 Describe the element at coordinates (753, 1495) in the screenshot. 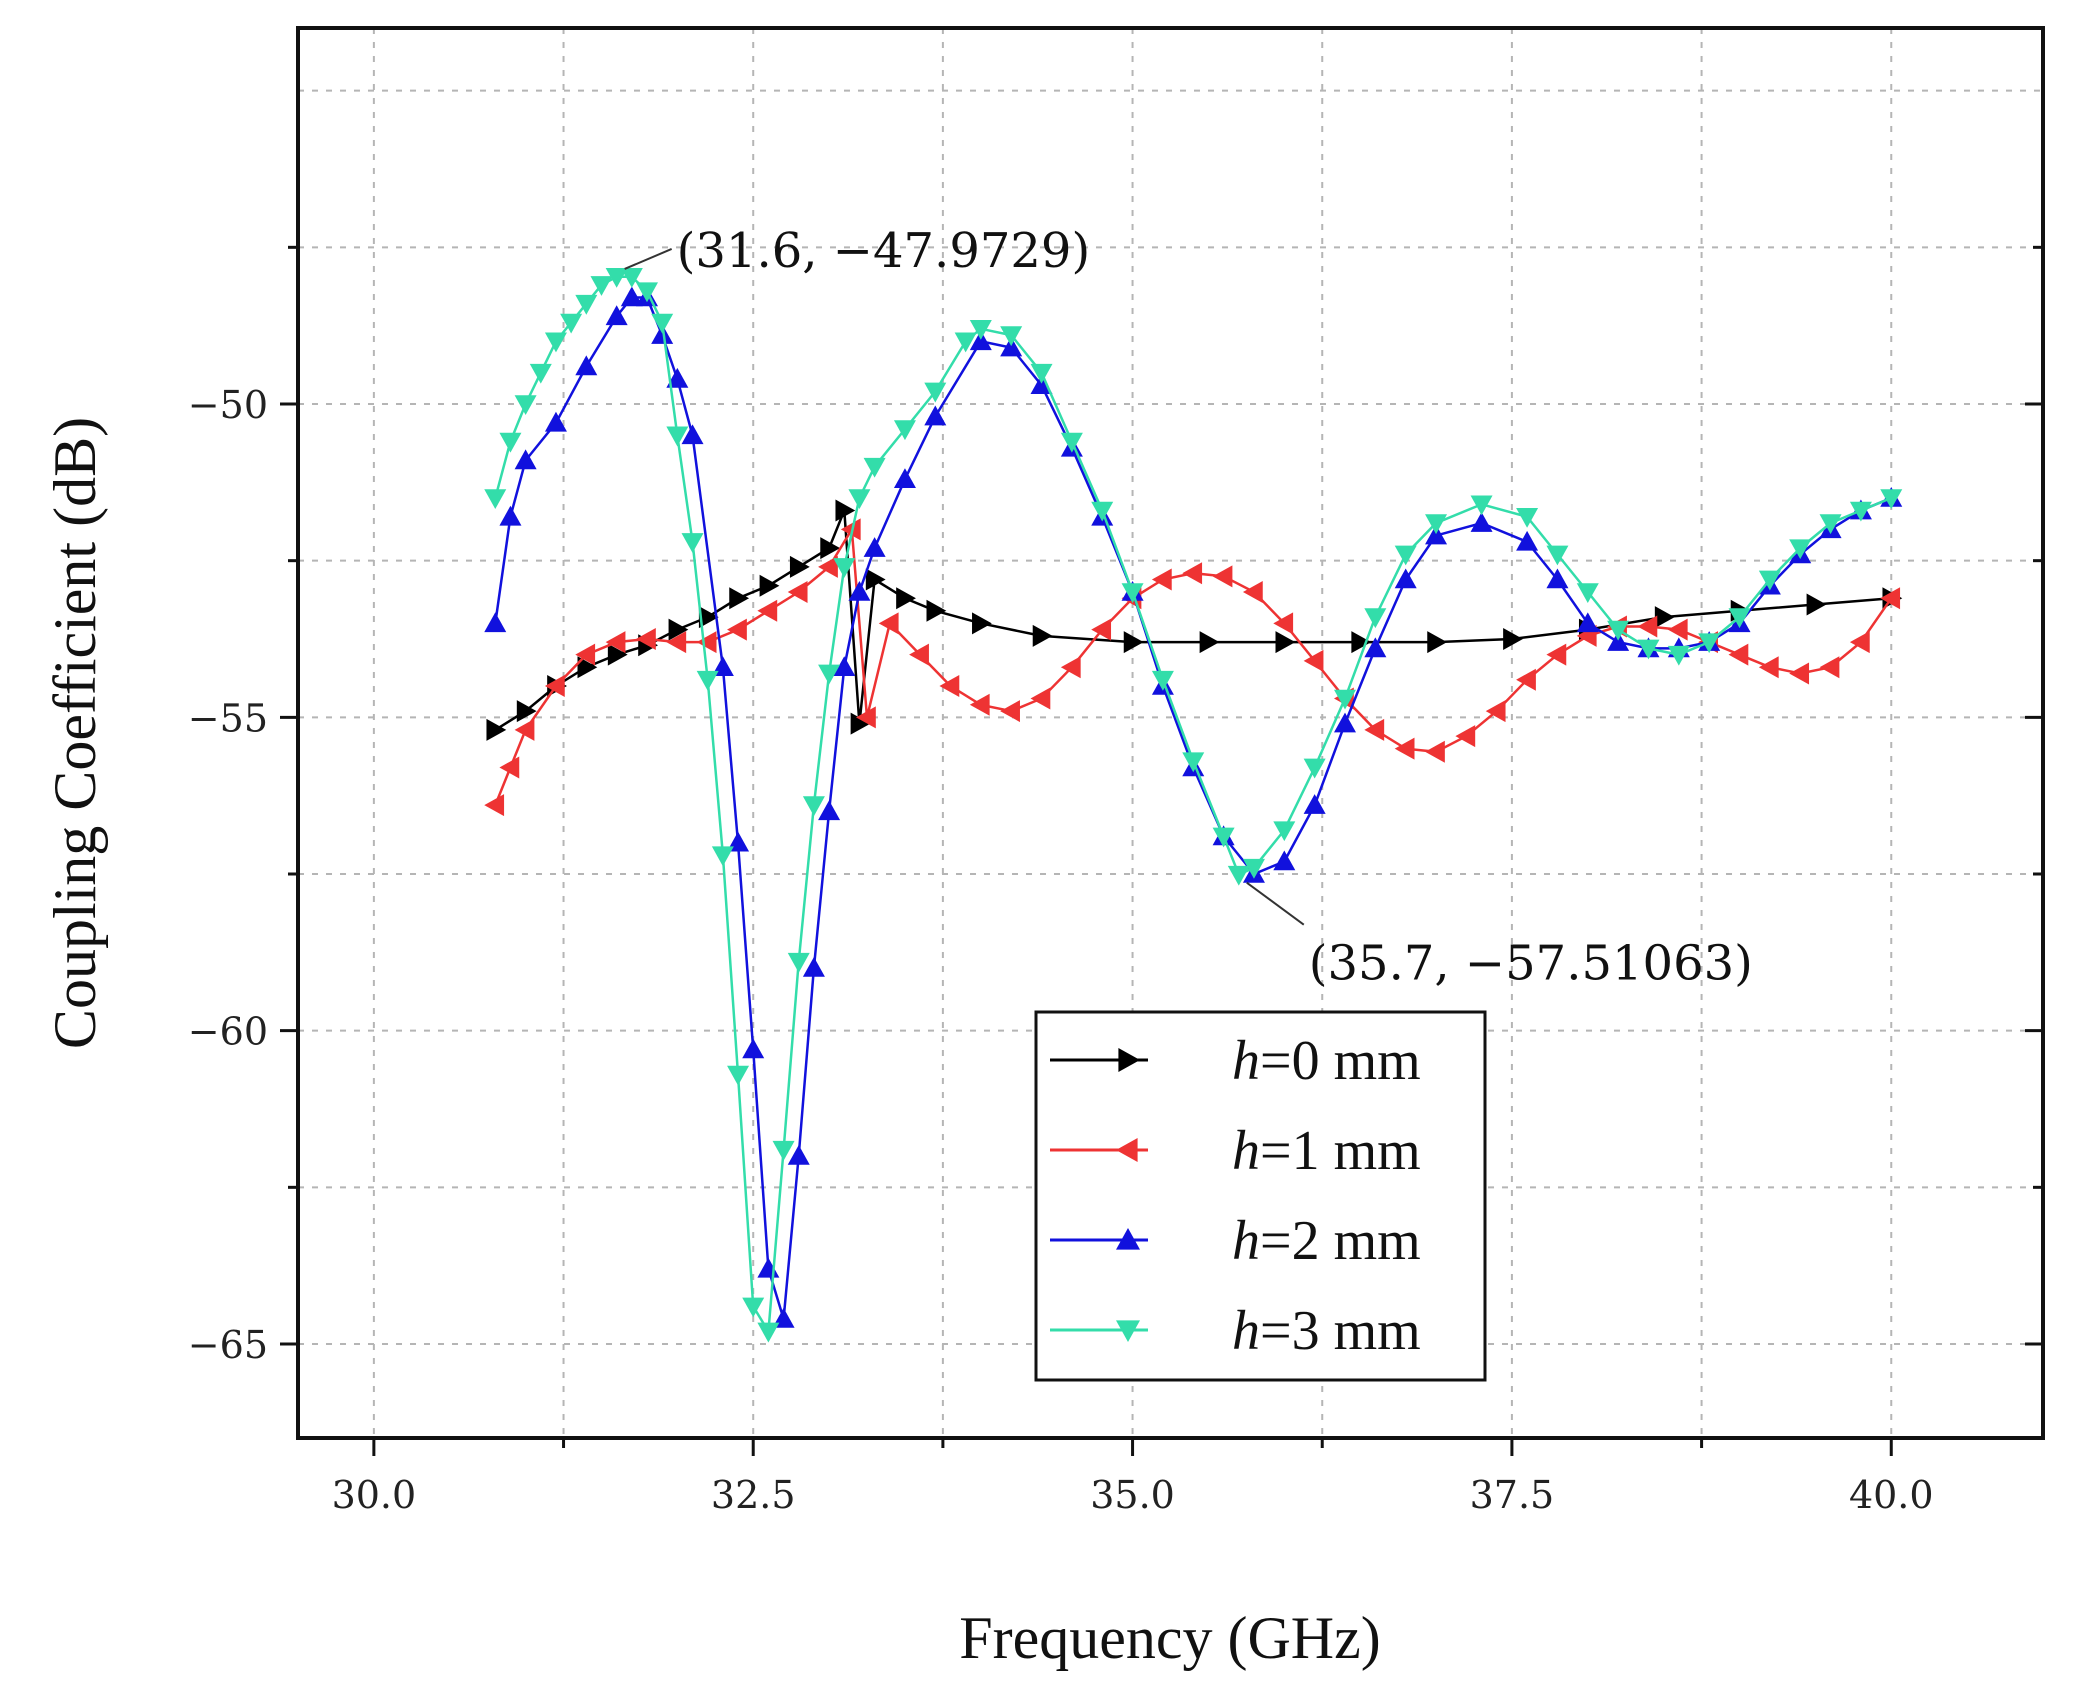

I see `x-tick-label: 32.5` at that location.